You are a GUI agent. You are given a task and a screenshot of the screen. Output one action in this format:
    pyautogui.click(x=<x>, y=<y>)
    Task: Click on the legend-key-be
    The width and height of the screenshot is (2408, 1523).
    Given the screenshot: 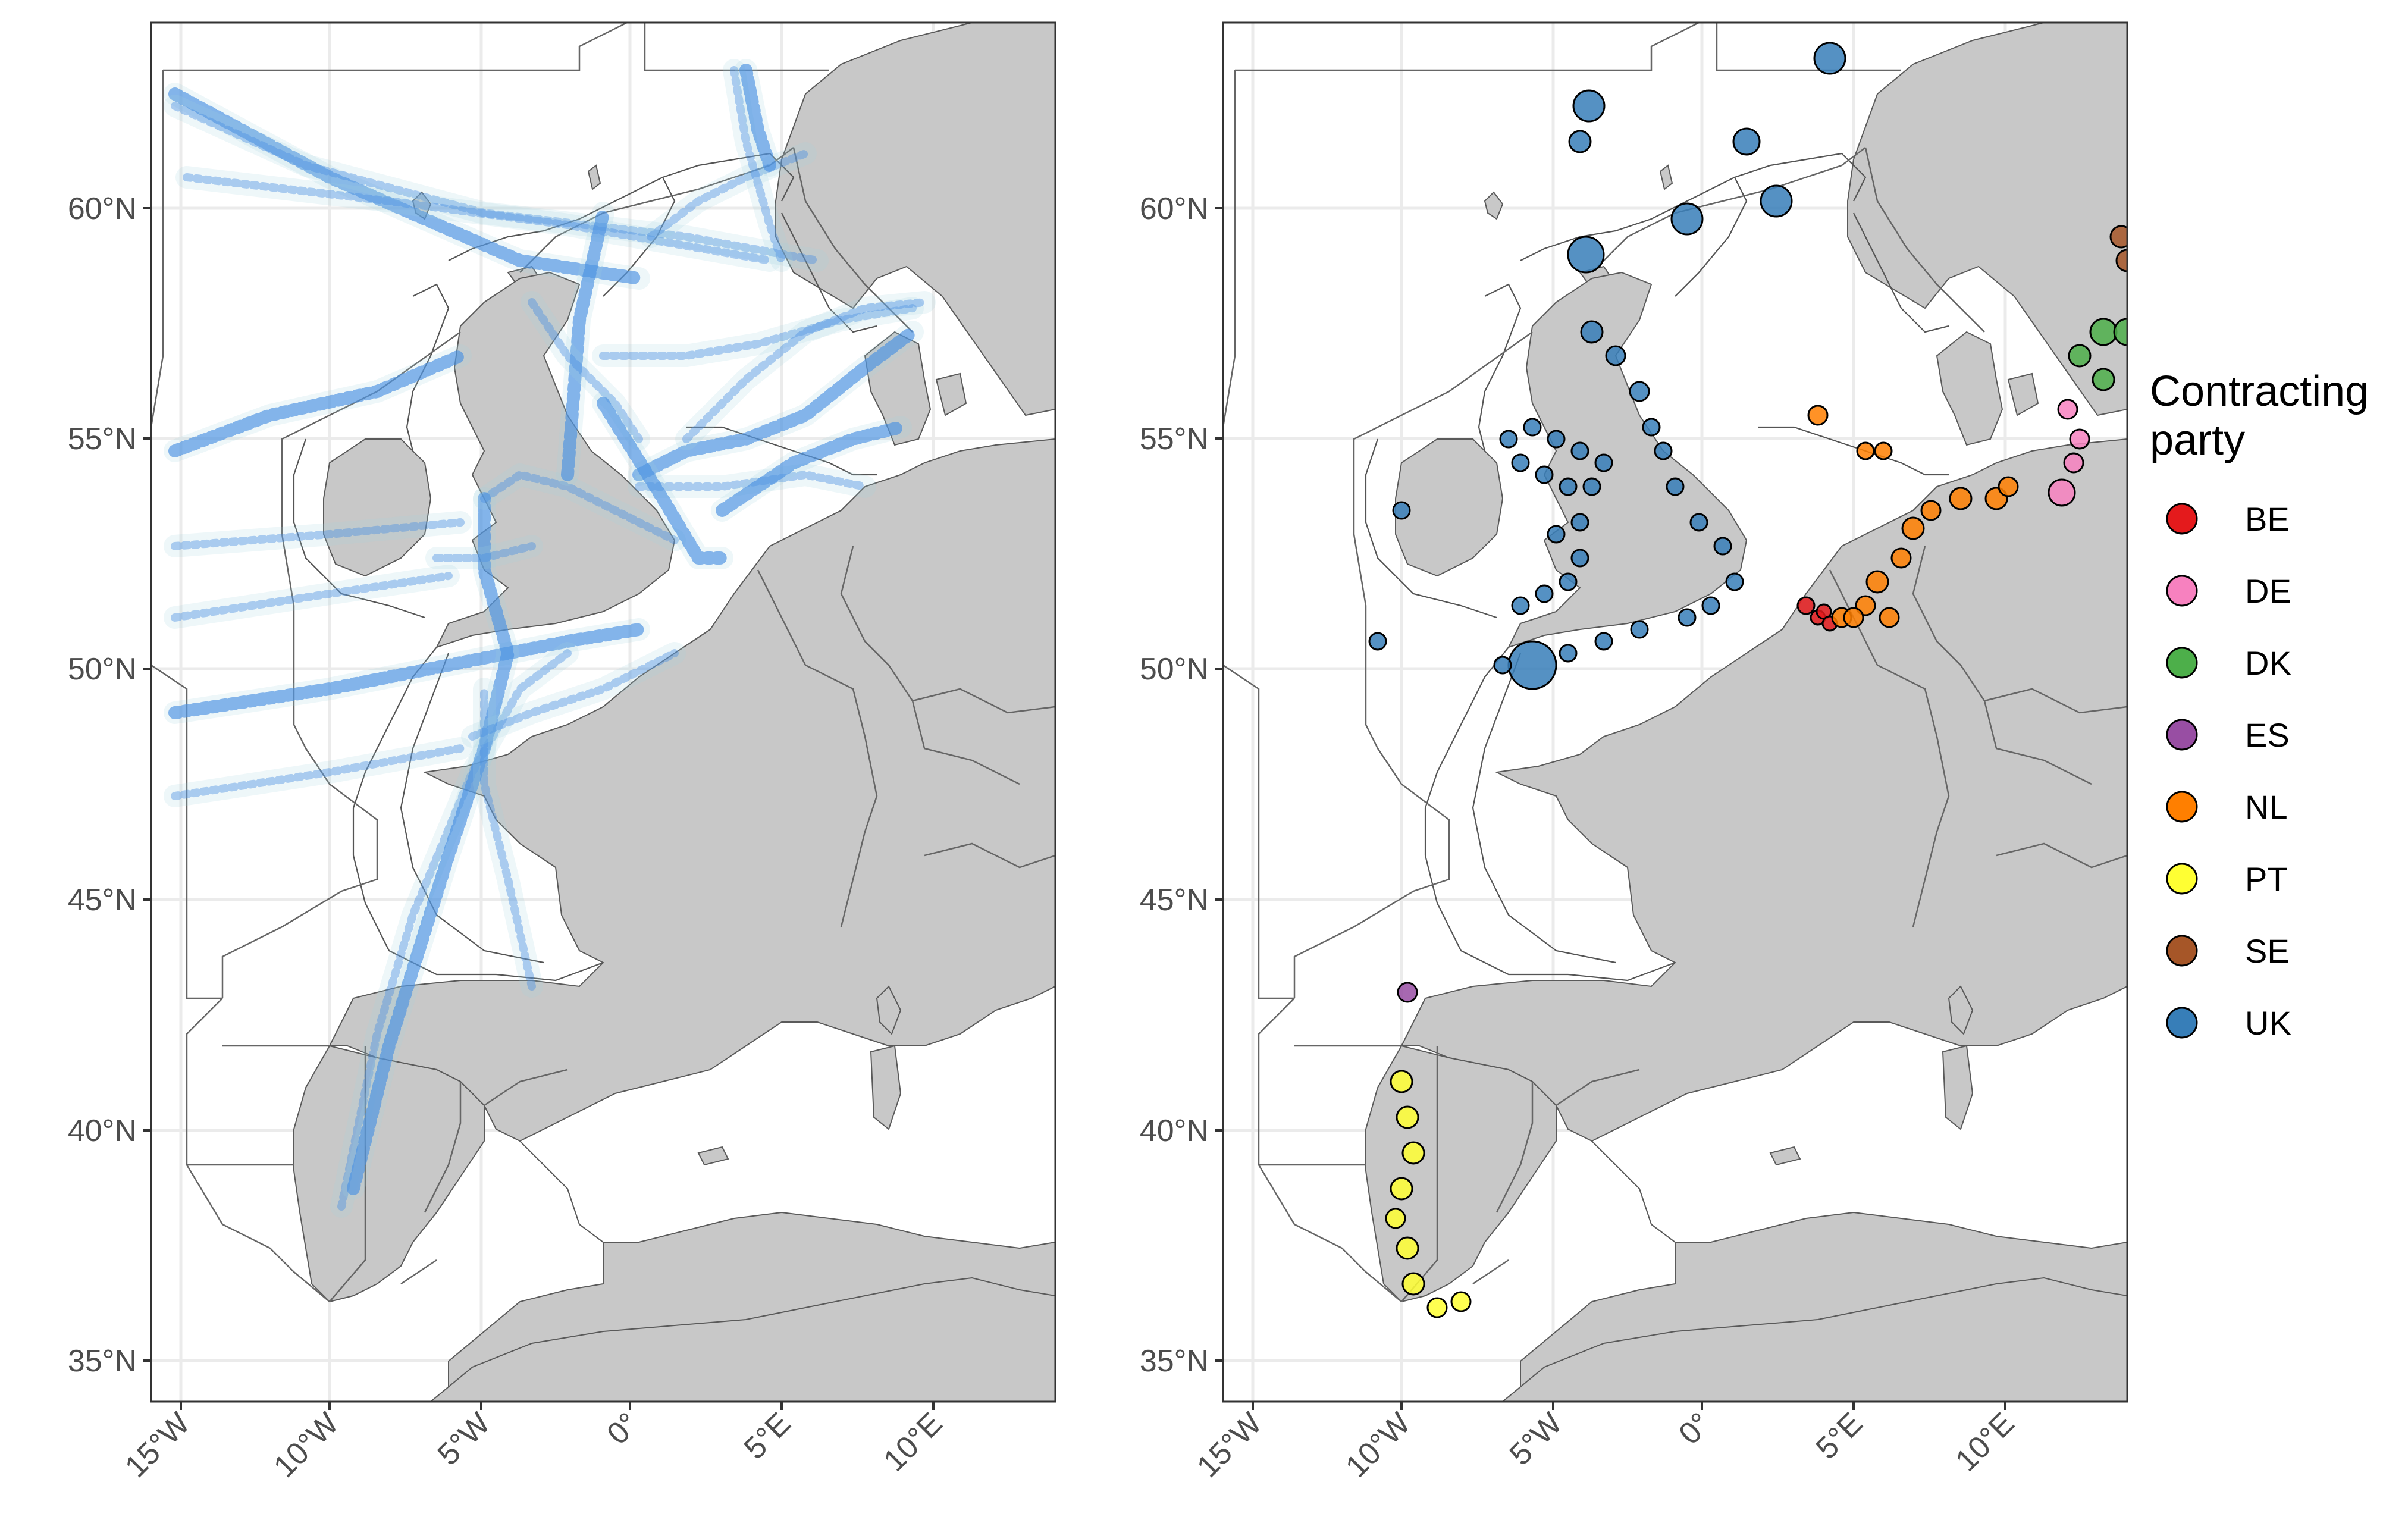 What is the action you would take?
    pyautogui.click(x=2182, y=519)
    